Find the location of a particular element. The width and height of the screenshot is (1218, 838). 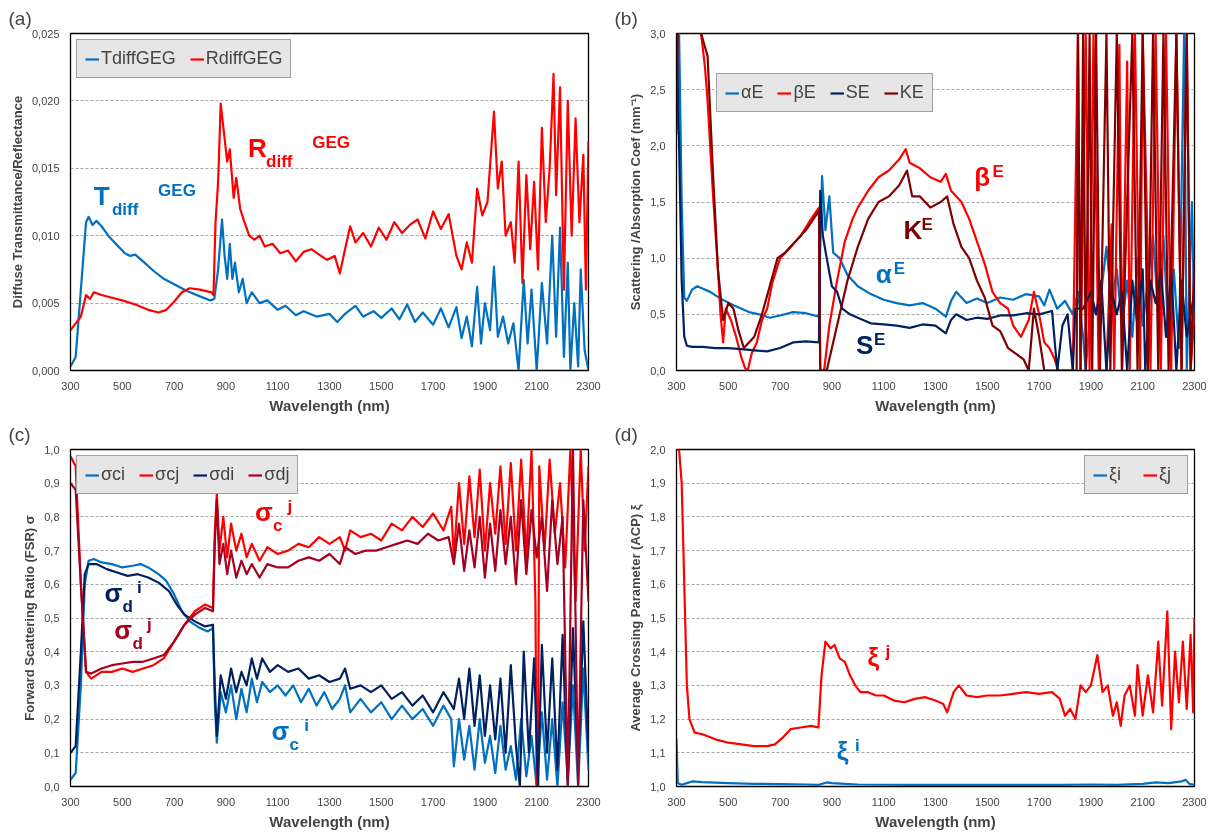

y-tick-label: 0,7 is located at coordinates (52, 550).